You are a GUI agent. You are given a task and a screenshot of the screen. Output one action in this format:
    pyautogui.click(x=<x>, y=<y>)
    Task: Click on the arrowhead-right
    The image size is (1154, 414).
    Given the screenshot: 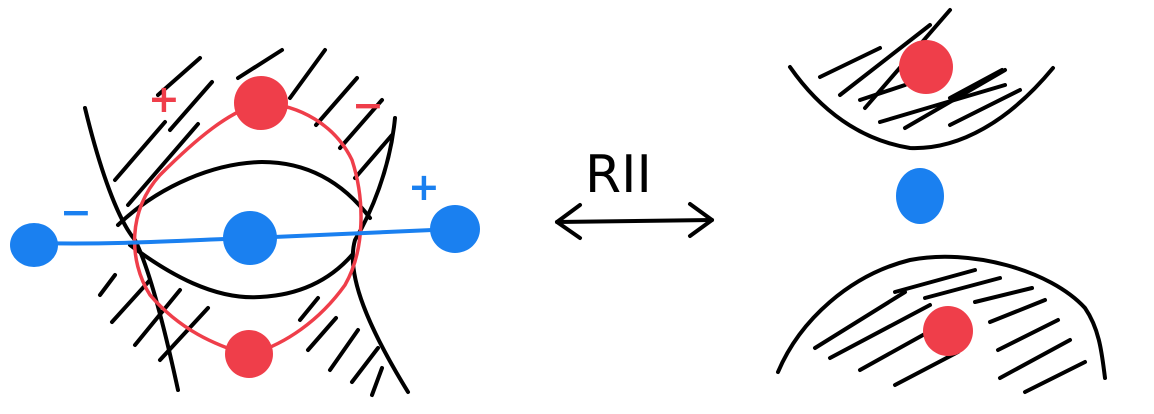 What is the action you would take?
    pyautogui.click(x=701, y=220)
    